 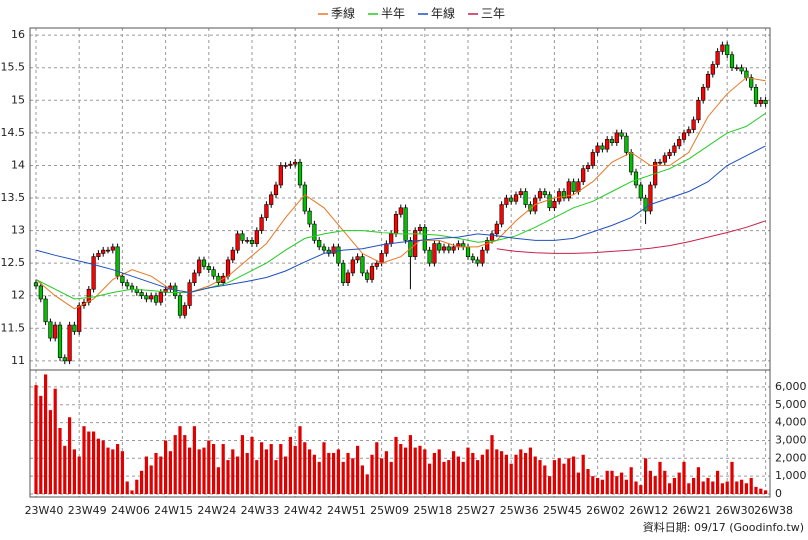 I want to click on volume-tick-label: 2,000, so click(x=791, y=457).